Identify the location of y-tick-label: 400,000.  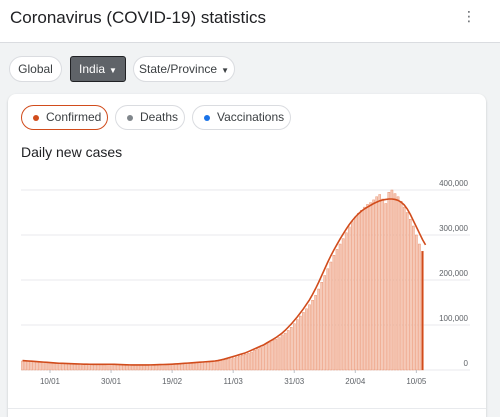
(453, 184).